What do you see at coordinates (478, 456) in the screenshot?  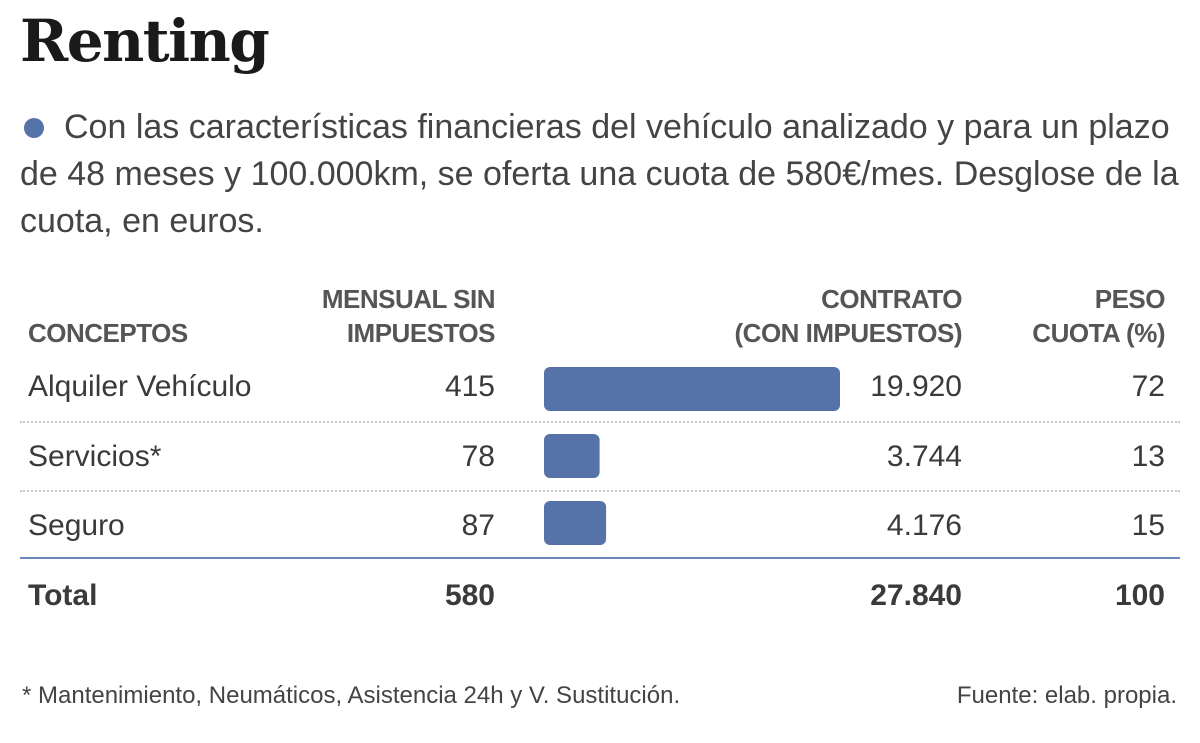 I see `row-2-monthly: 78` at bounding box center [478, 456].